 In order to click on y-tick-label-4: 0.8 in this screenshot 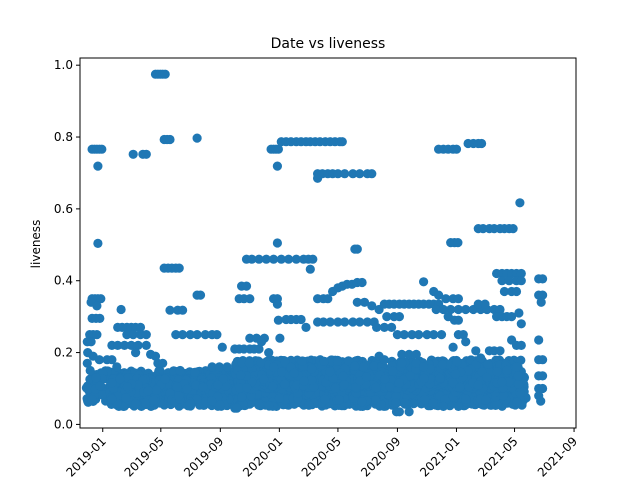, I will do `click(63, 137)`.